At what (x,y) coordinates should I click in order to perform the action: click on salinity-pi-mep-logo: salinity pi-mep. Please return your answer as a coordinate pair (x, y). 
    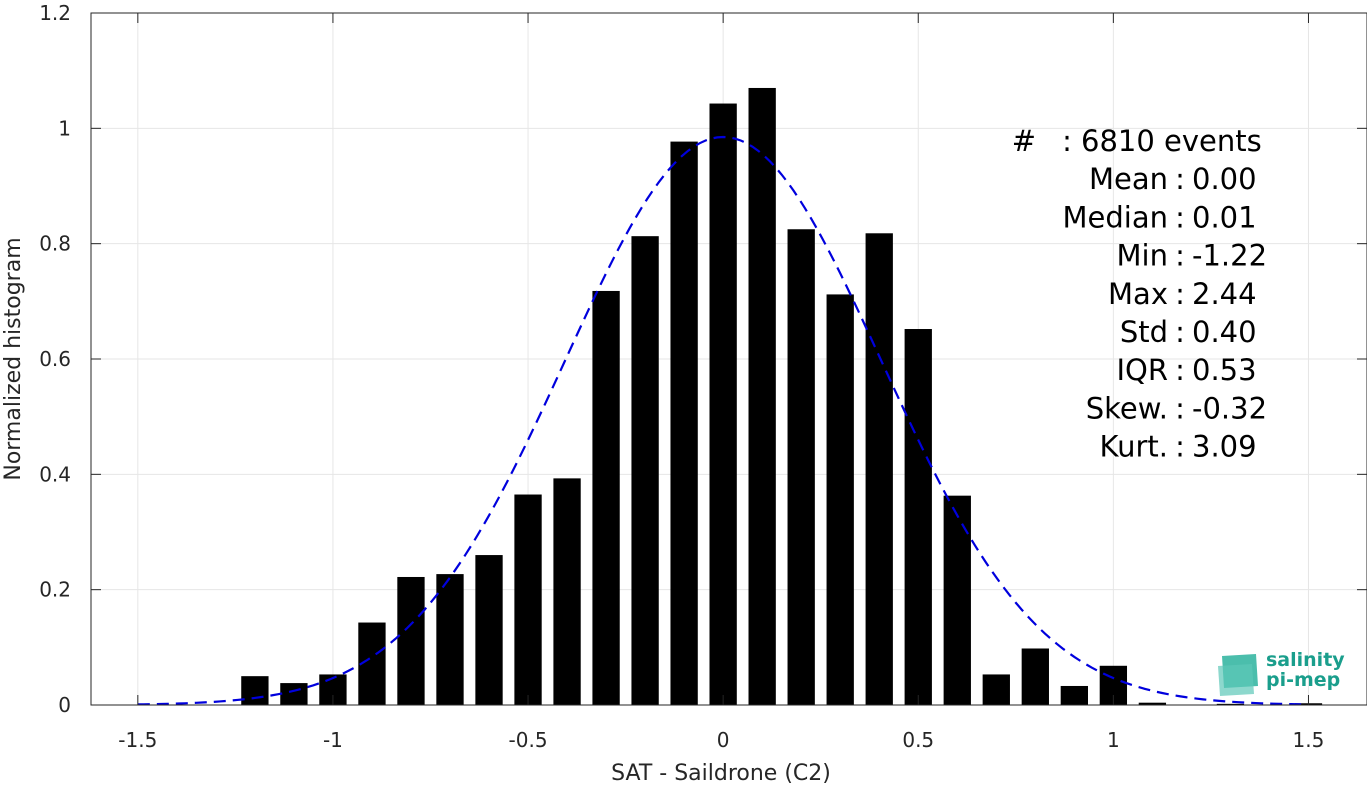
    Looking at the image, I should click on (1281, 672).